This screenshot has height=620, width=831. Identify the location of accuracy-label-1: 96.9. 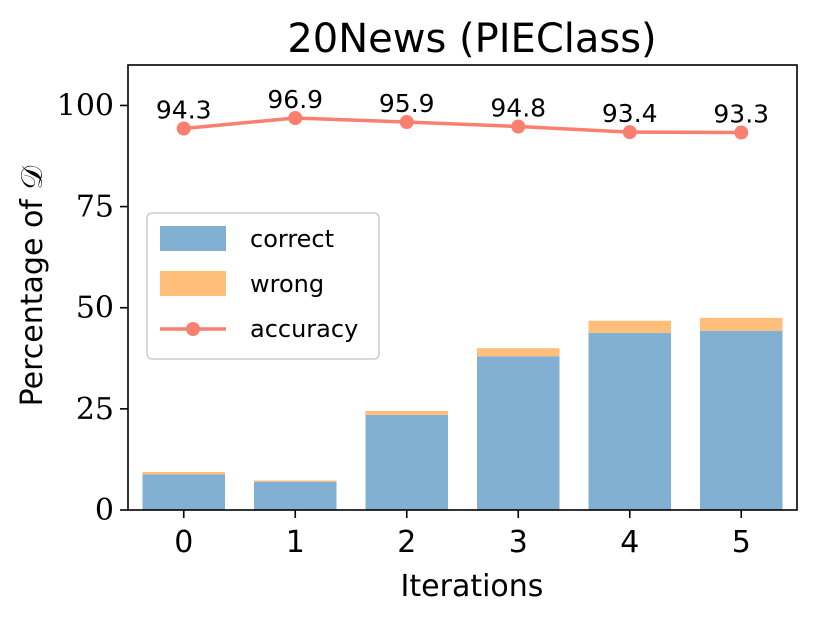
(295, 99).